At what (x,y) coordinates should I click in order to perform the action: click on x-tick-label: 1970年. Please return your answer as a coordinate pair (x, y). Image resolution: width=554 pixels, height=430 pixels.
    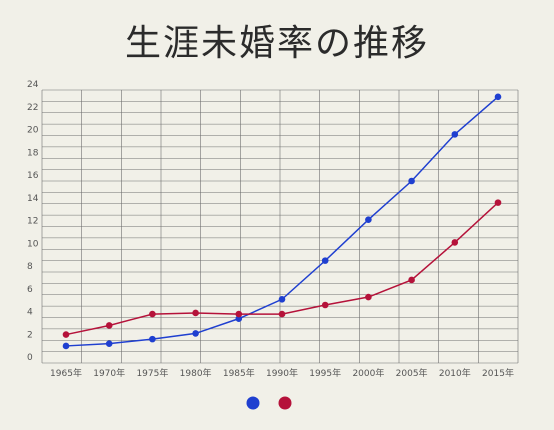
    Looking at the image, I should click on (109, 373).